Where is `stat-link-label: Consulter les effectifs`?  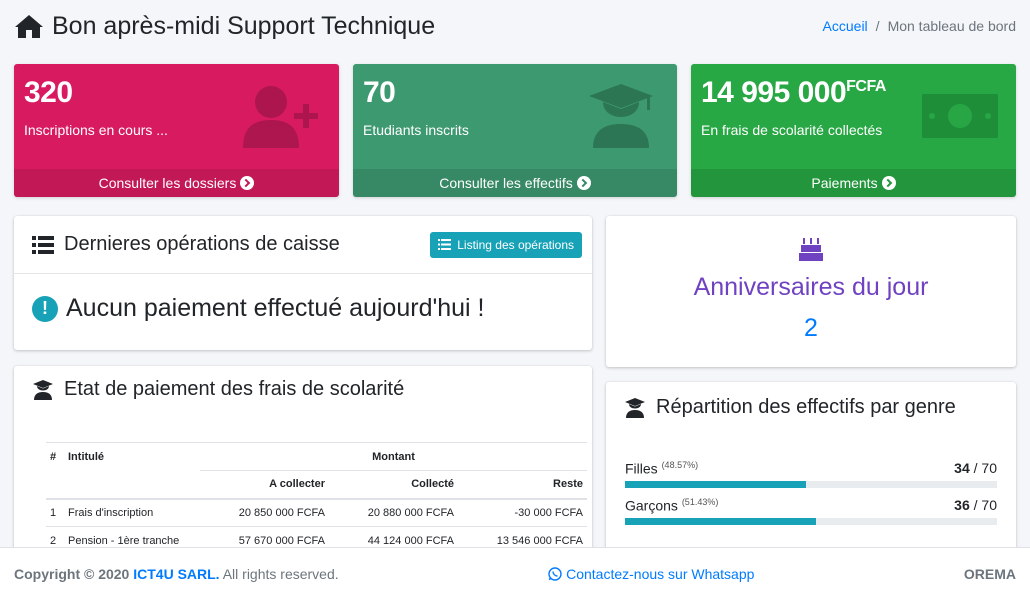
stat-link-label: Consulter les effectifs is located at coordinates (506, 183).